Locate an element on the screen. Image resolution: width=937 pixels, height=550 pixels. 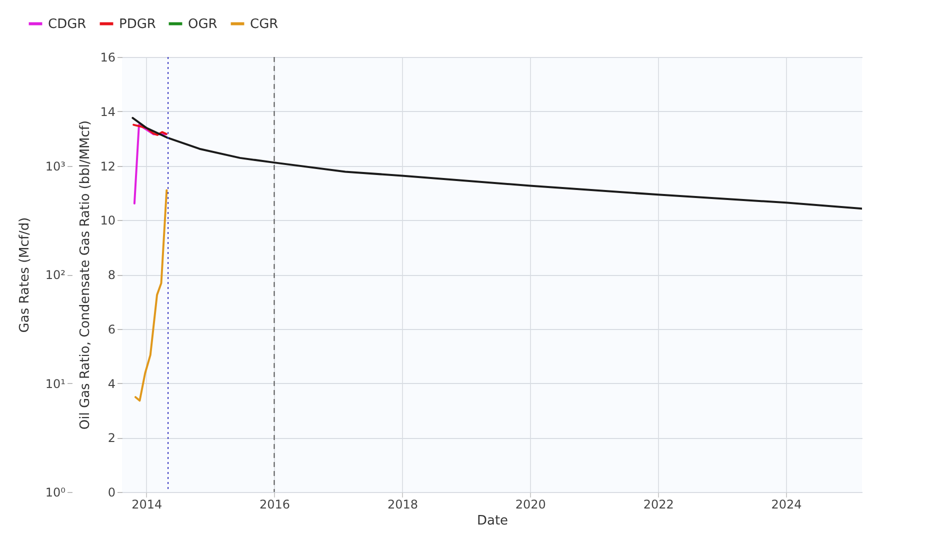
x-tick-label: 2022 is located at coordinates (658, 505).